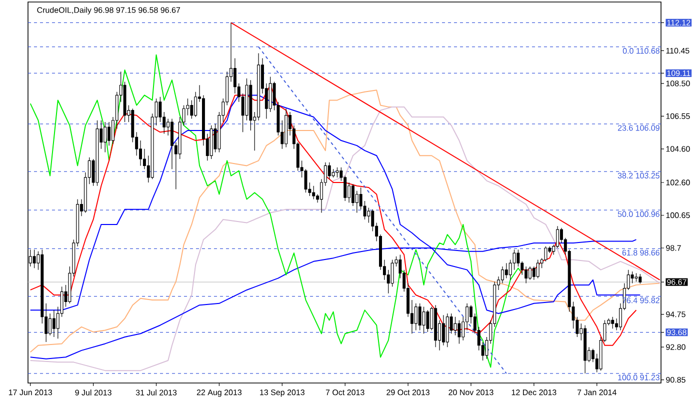  Describe the element at coordinates (596, 393) in the screenshot. I see `x-tick-label: 7 Jan 2014` at that location.